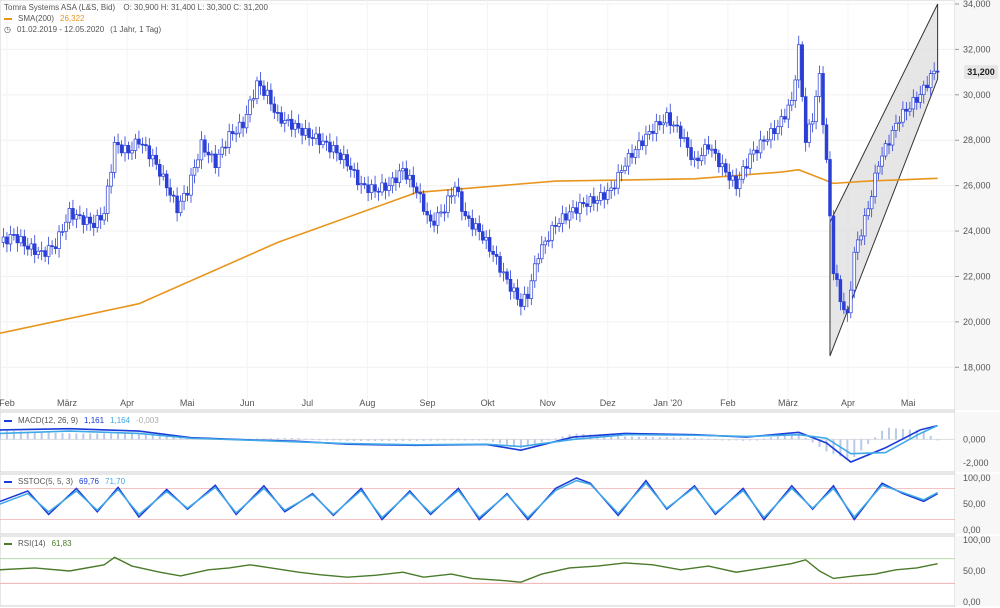 The width and height of the screenshot is (1000, 608). What do you see at coordinates (67, 481) in the screenshot?
I see `stoch-legend: SSTOC(5, 5, 3) 69,76 71,70` at bounding box center [67, 481].